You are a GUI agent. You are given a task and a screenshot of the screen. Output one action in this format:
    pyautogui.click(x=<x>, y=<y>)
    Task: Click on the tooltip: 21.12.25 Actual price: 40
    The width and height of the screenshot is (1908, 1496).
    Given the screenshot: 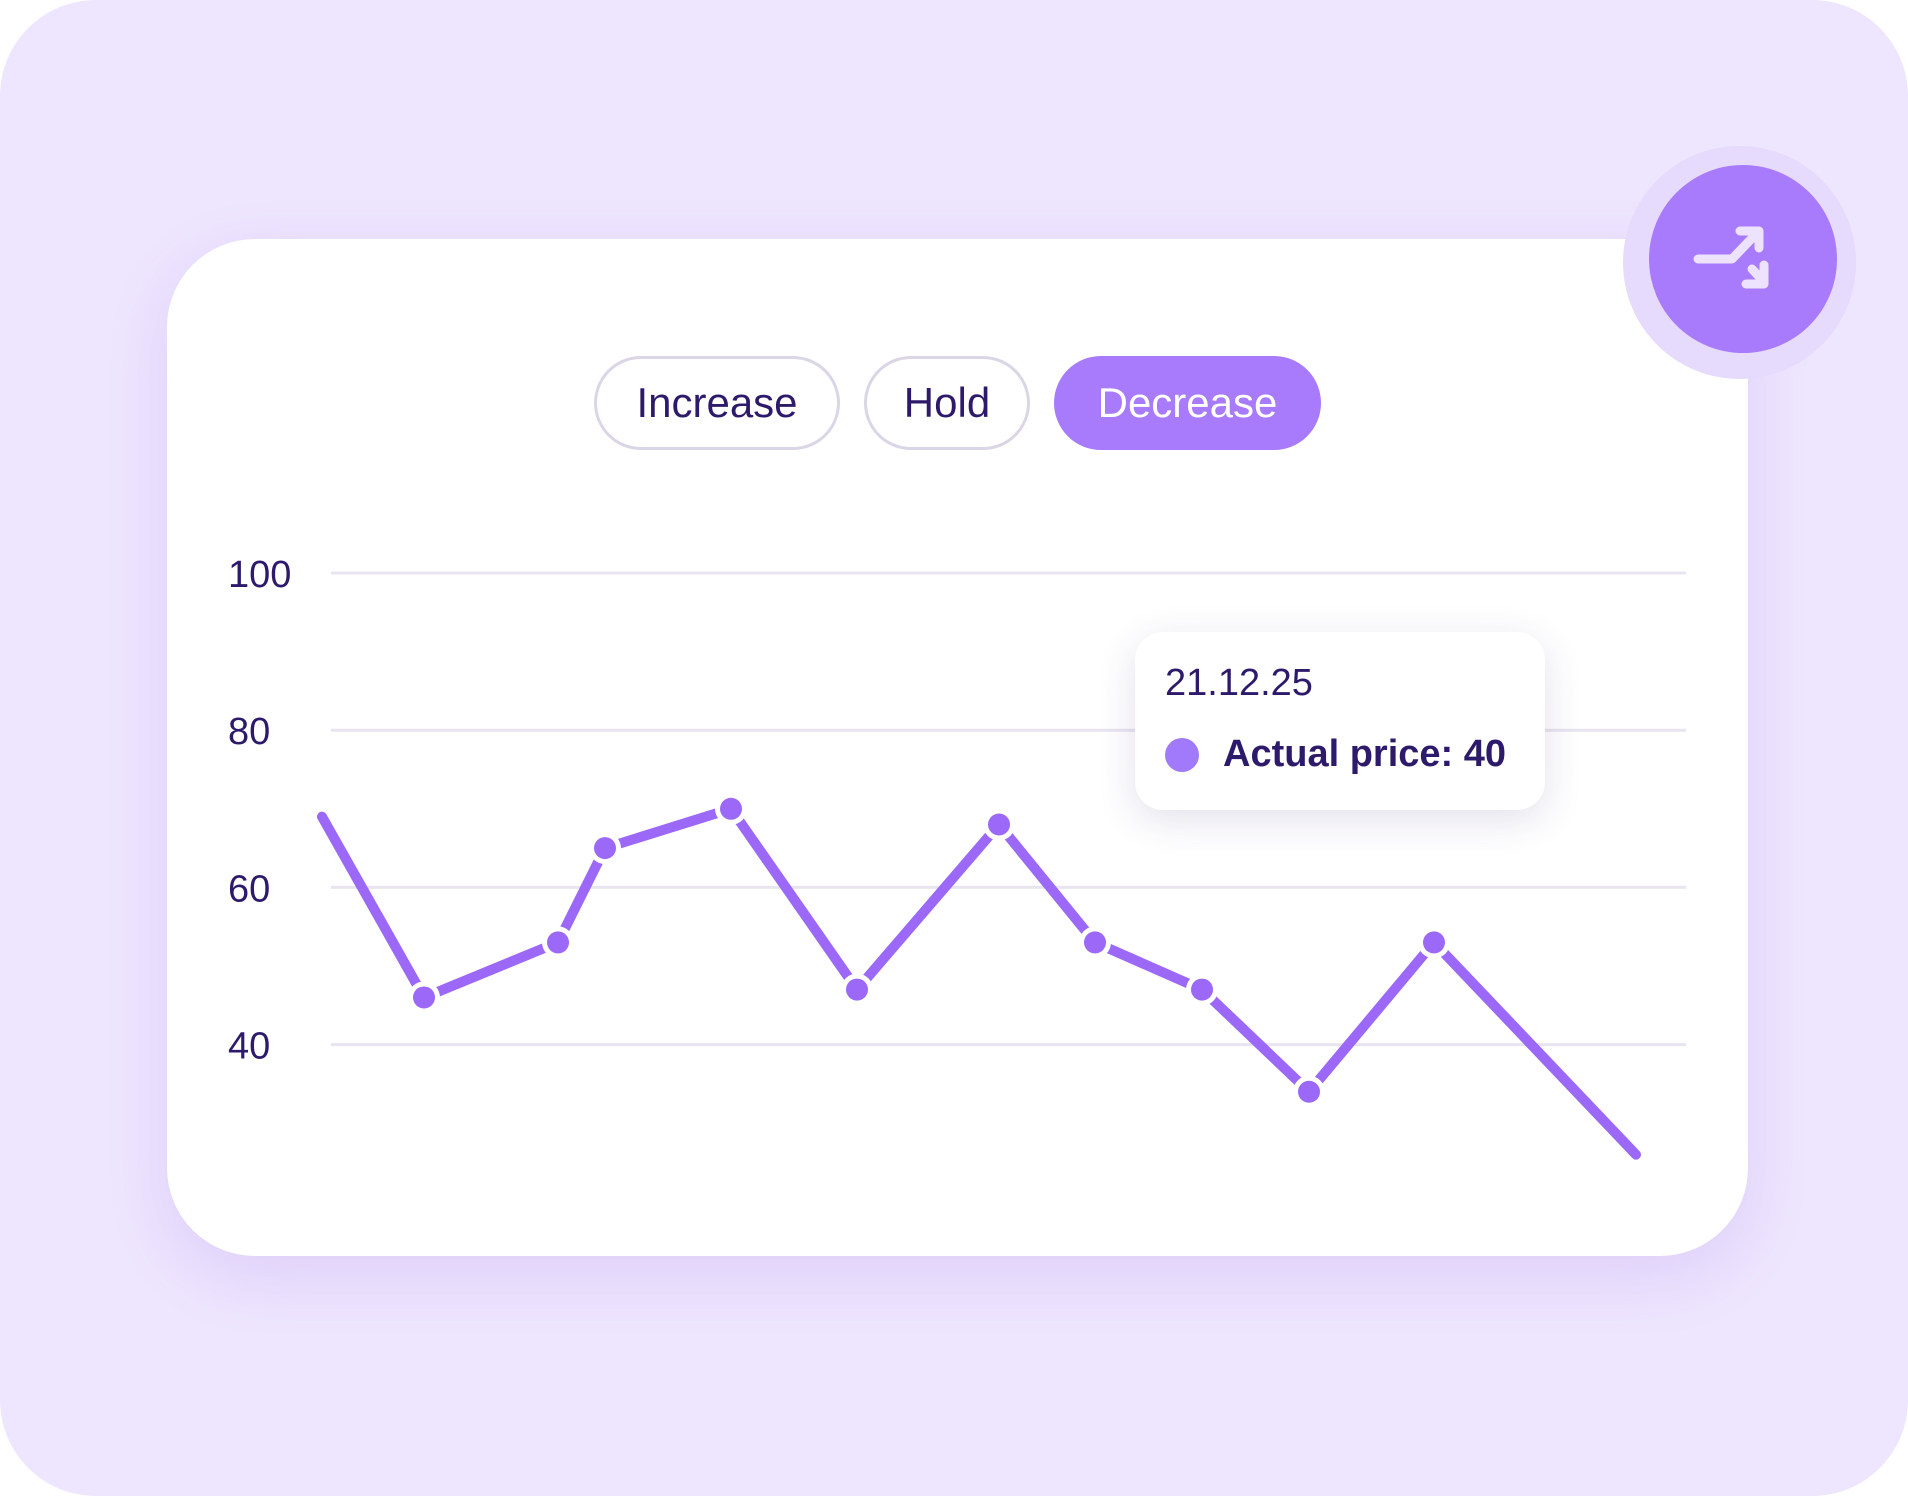 What is the action you would take?
    pyautogui.click(x=1340, y=721)
    